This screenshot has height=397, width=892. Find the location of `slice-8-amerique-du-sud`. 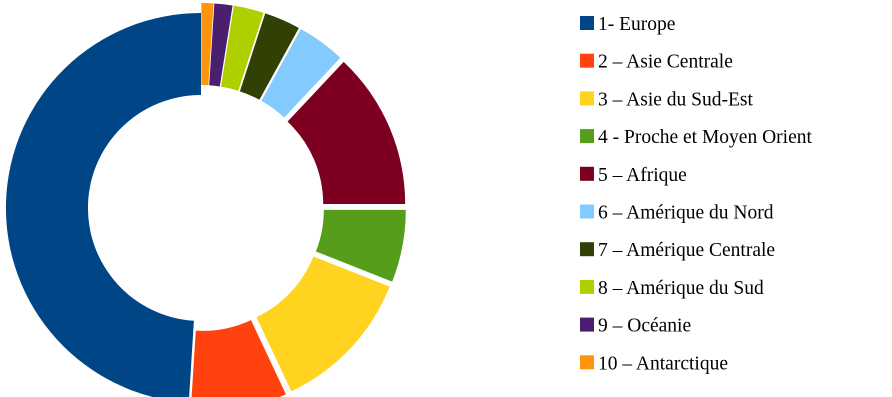

slice-8-amerique-du-sud is located at coordinates (242, 48).